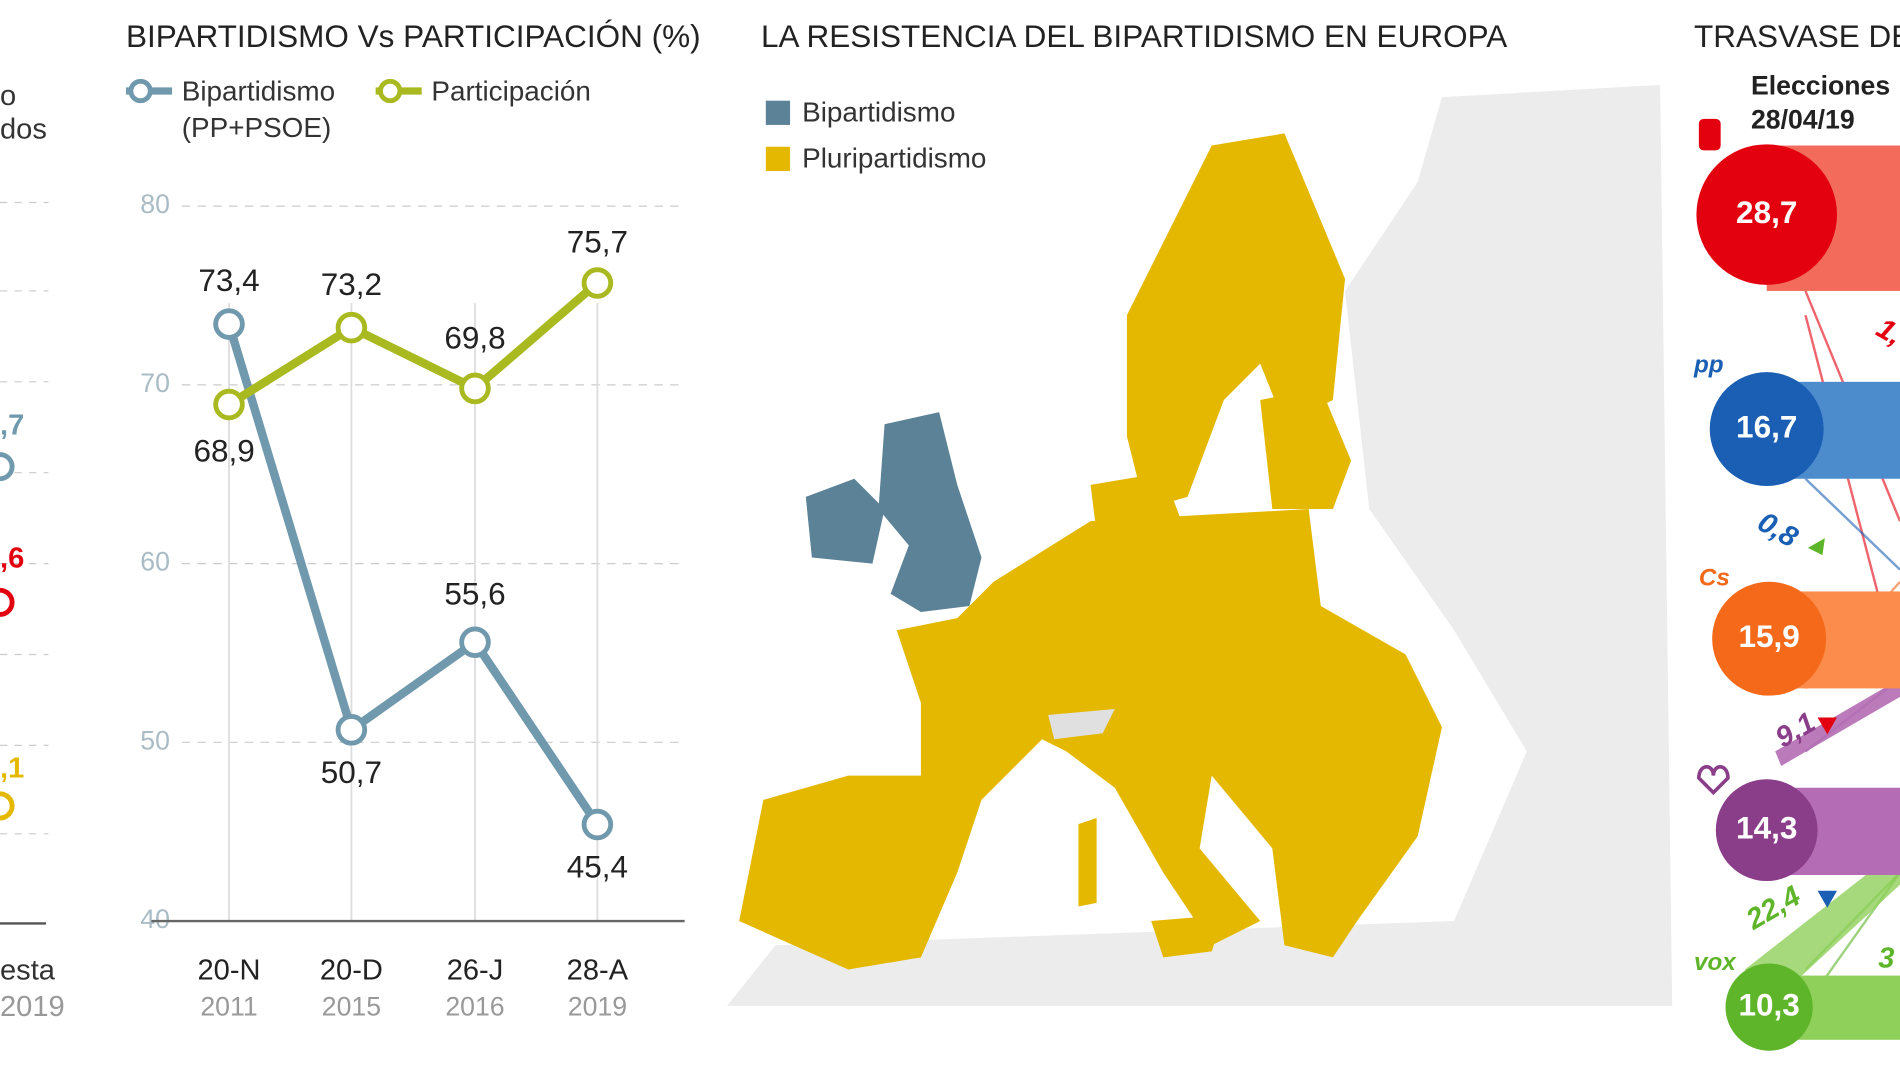 The image size is (1900, 1069). What do you see at coordinates (351, 1006) in the screenshot?
I see `x-tick-year: 2015` at bounding box center [351, 1006].